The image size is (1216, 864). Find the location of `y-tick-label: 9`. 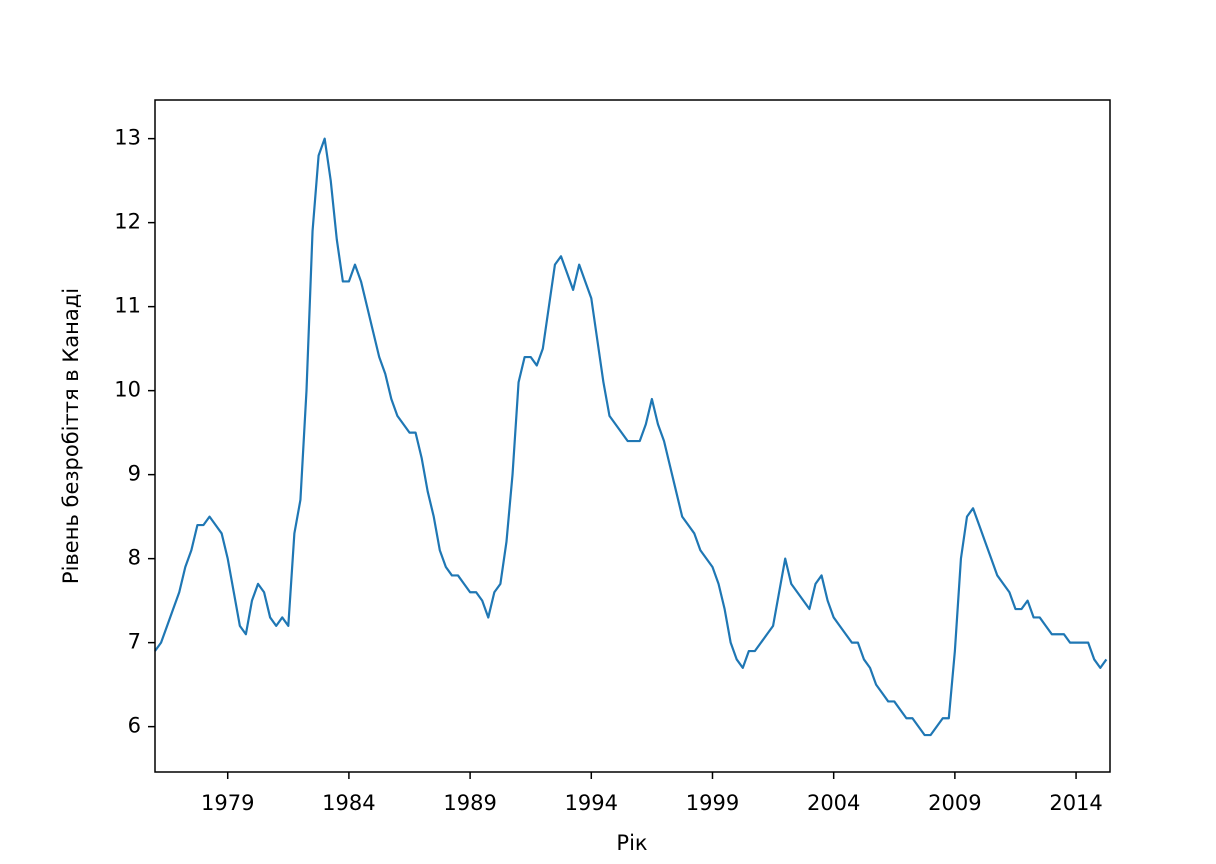

y-tick-label: 9 is located at coordinates (134, 474).